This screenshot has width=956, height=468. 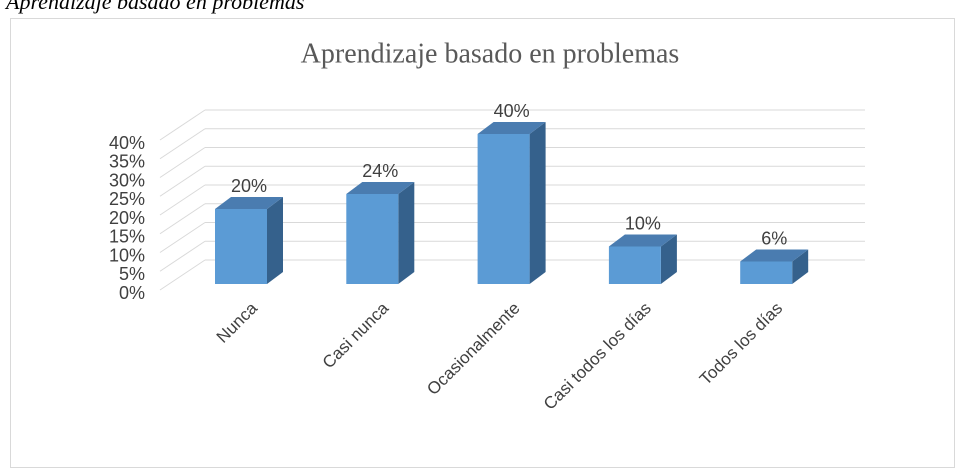 What do you see at coordinates (597, 356) in the screenshot?
I see `x-tick-label: Casi todos los días` at bounding box center [597, 356].